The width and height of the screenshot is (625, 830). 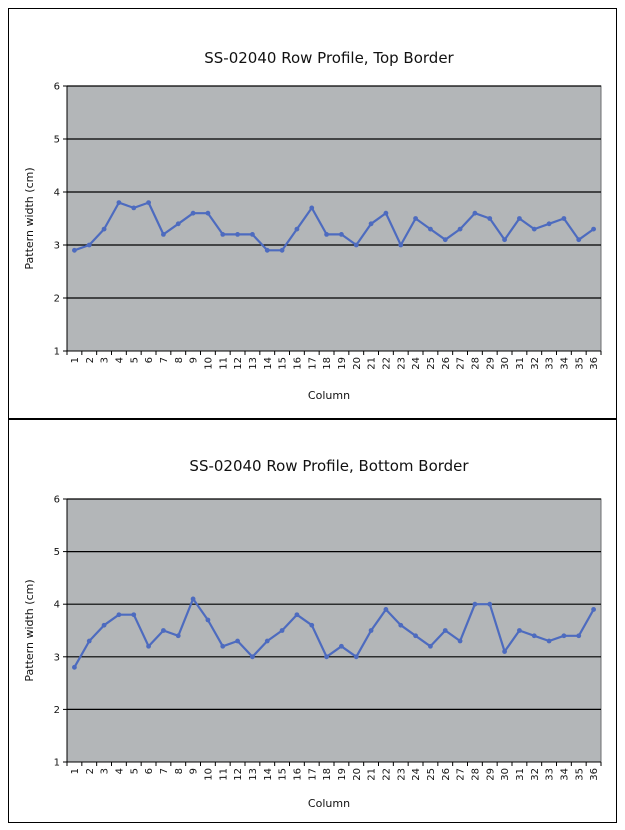 I want to click on x-tick-label: 9, so click(x=194, y=360).